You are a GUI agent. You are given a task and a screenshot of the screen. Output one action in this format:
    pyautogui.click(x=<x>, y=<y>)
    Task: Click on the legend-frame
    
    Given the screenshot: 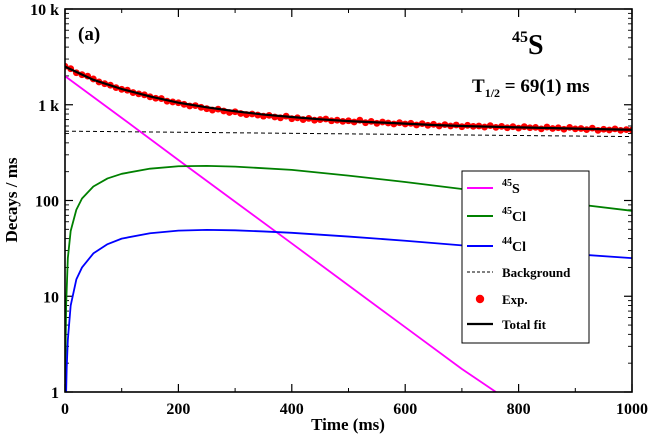 What is the action you would take?
    pyautogui.click(x=525, y=257)
    